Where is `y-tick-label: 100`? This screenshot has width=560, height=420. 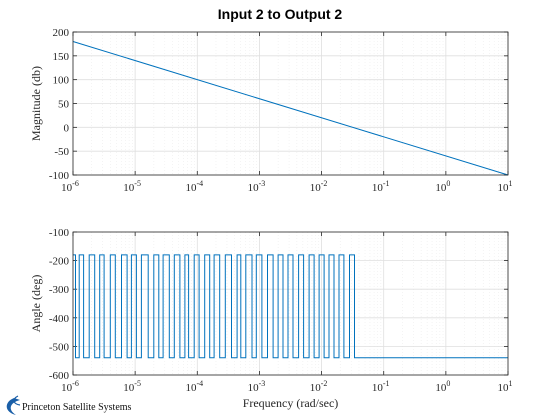
y-tick-label: 100 is located at coordinates (61, 81).